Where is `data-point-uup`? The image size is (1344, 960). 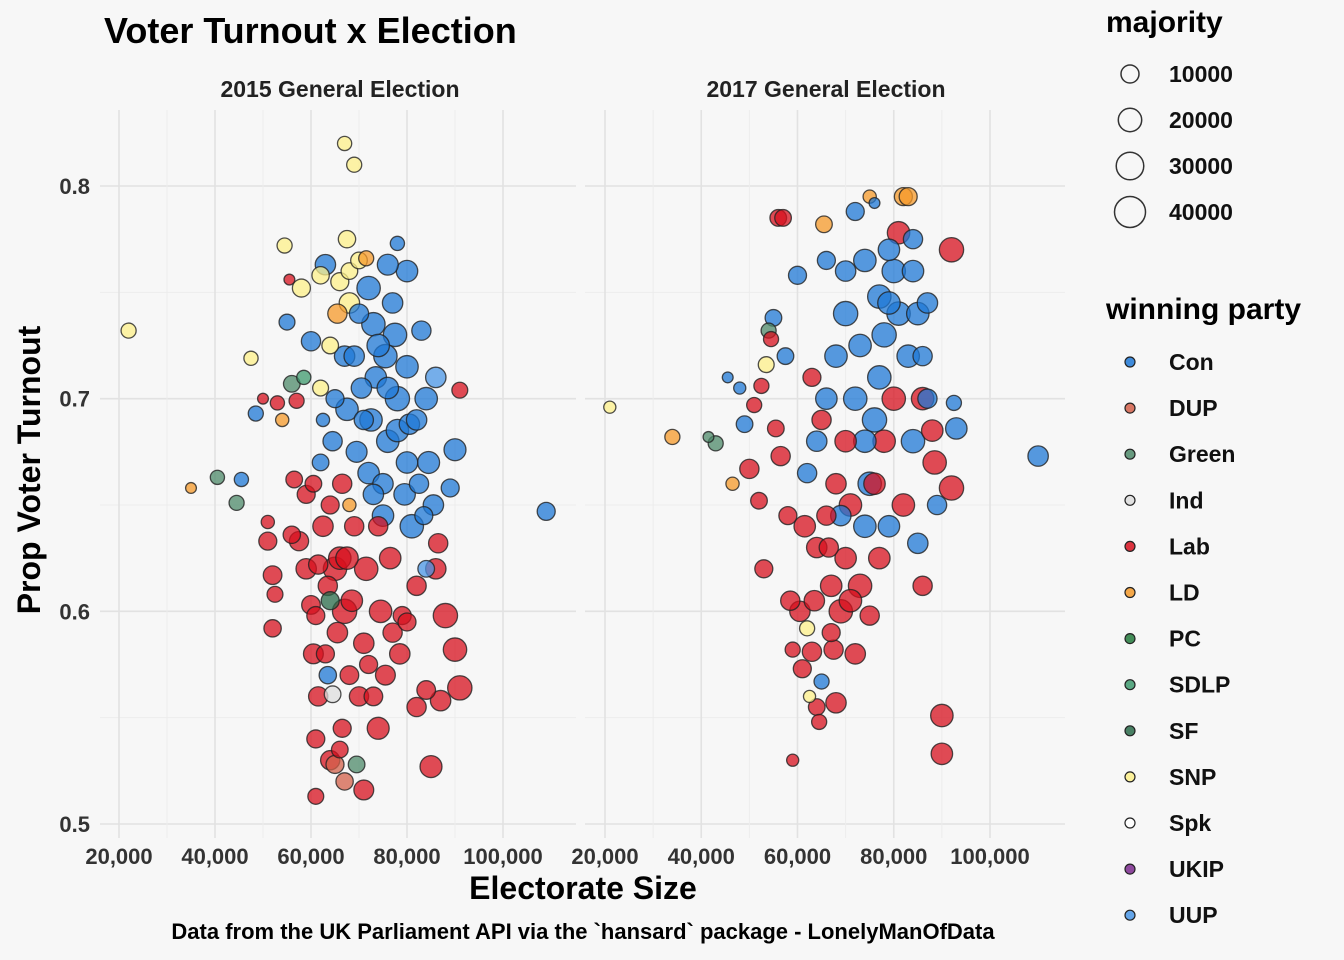
data-point-uup is located at coordinates (435, 377).